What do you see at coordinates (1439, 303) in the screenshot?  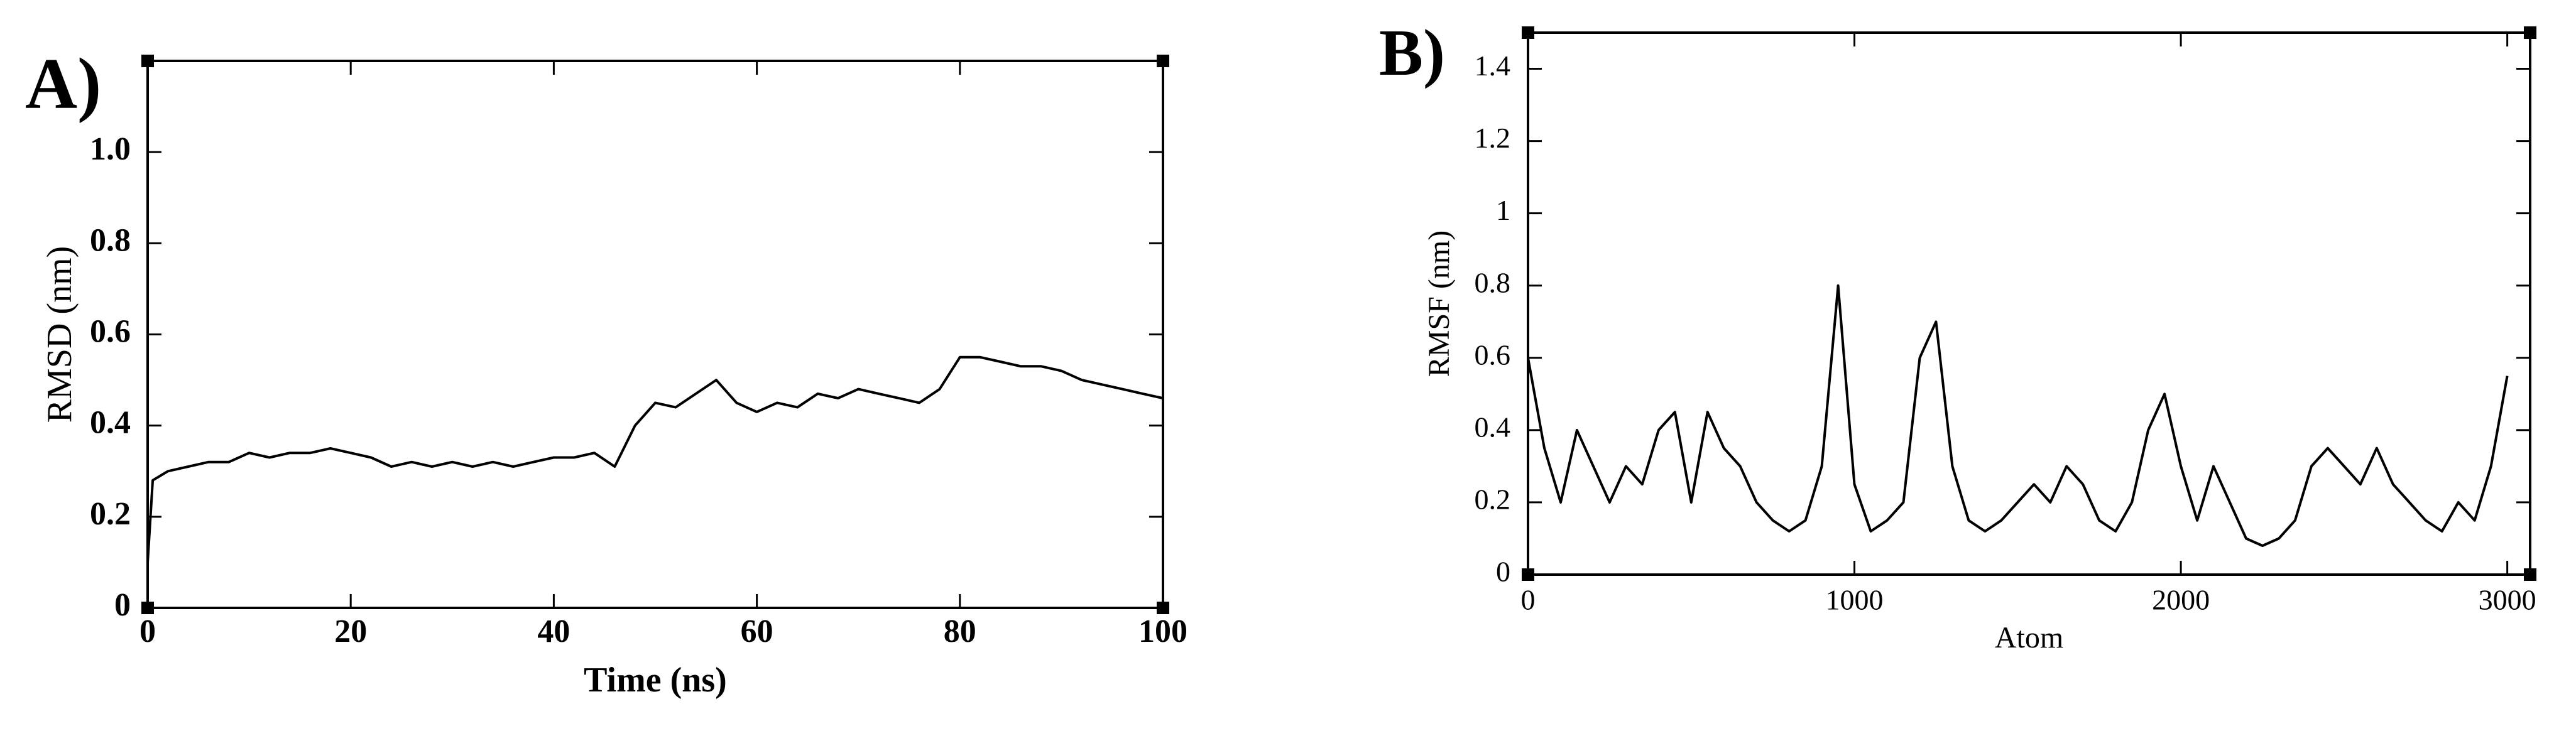 I see `y-axis-title: RMSF (nm)` at bounding box center [1439, 303].